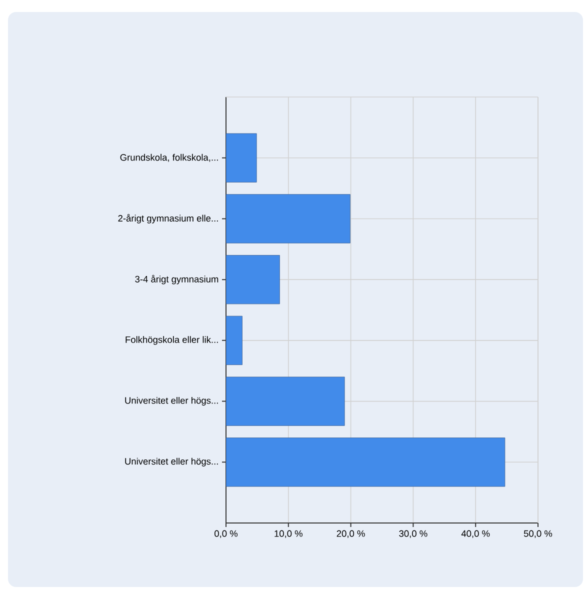 This screenshot has width=585, height=590. Describe the element at coordinates (288, 534) in the screenshot. I see `x-tick-label: 10,0 %` at that location.